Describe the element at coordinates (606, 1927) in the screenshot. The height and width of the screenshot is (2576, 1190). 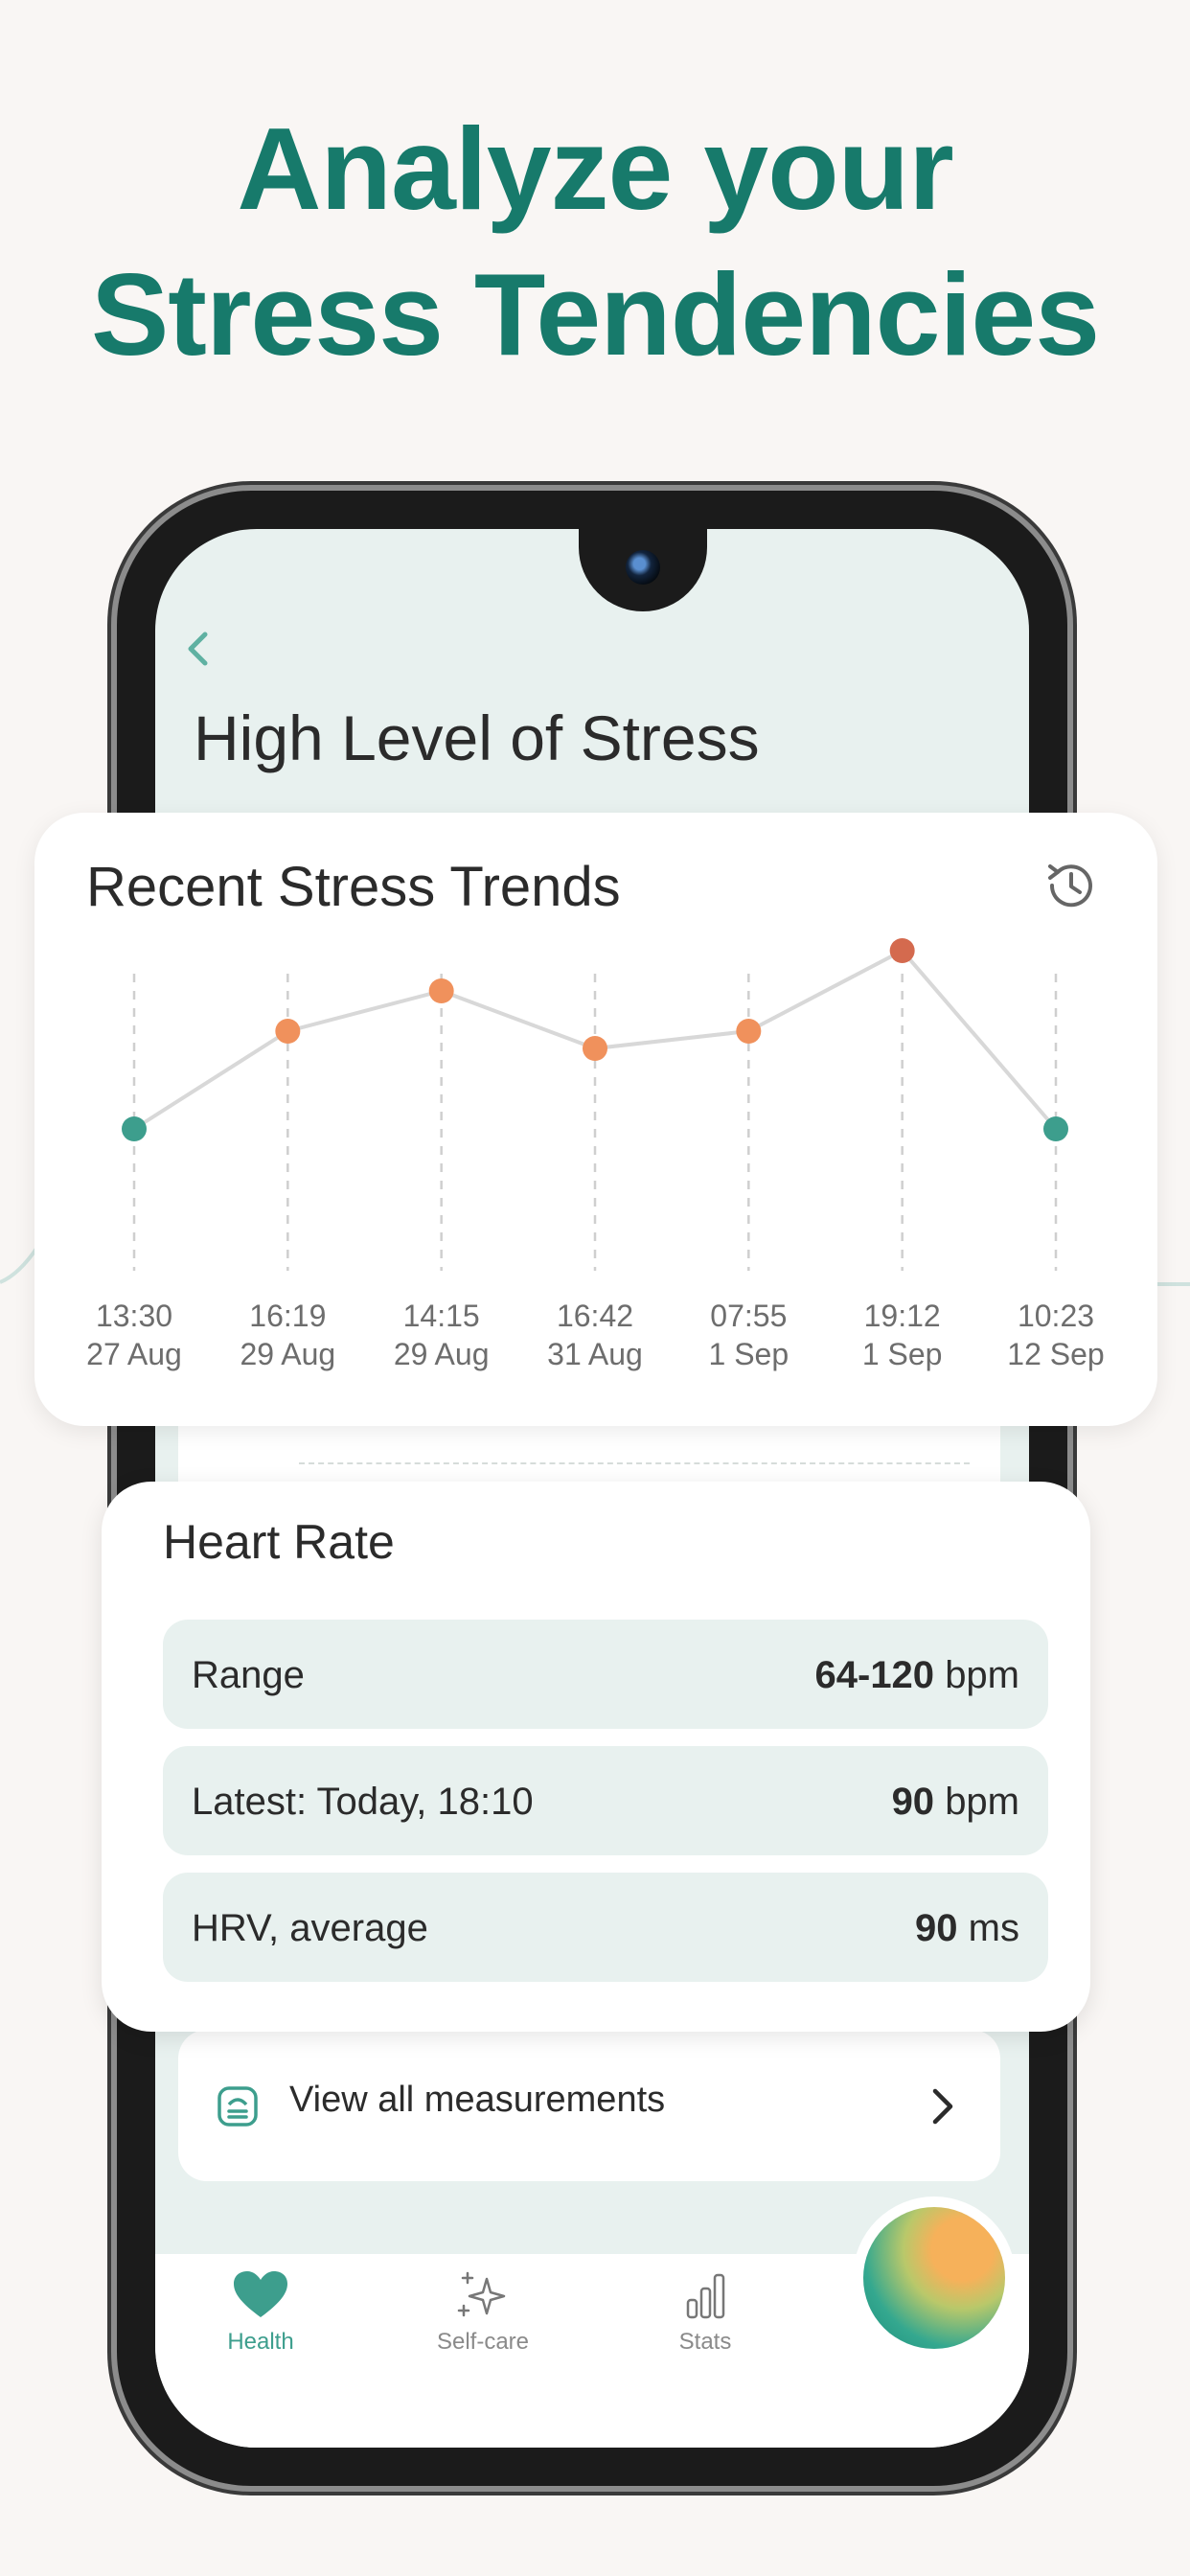
I see `heart-rate-hrv-row: HRV, average 90 ms` at that location.